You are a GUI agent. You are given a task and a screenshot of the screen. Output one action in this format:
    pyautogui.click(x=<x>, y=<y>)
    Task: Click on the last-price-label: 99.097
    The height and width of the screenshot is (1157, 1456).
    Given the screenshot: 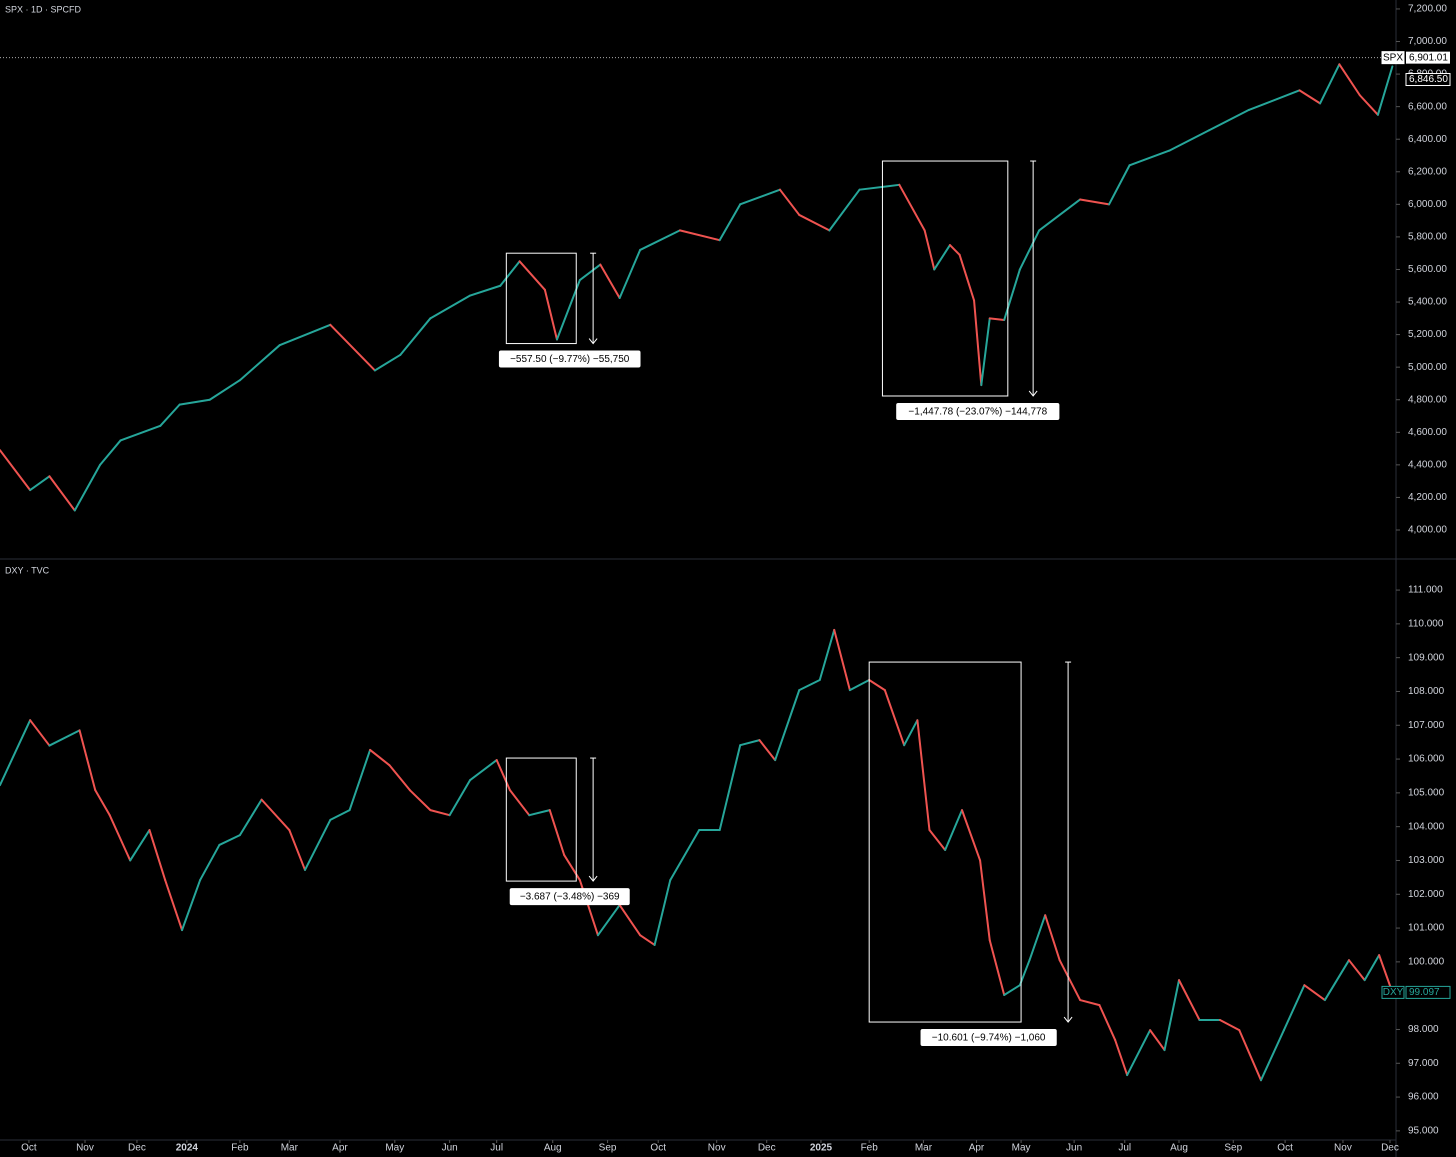 What is the action you would take?
    pyautogui.click(x=1424, y=992)
    